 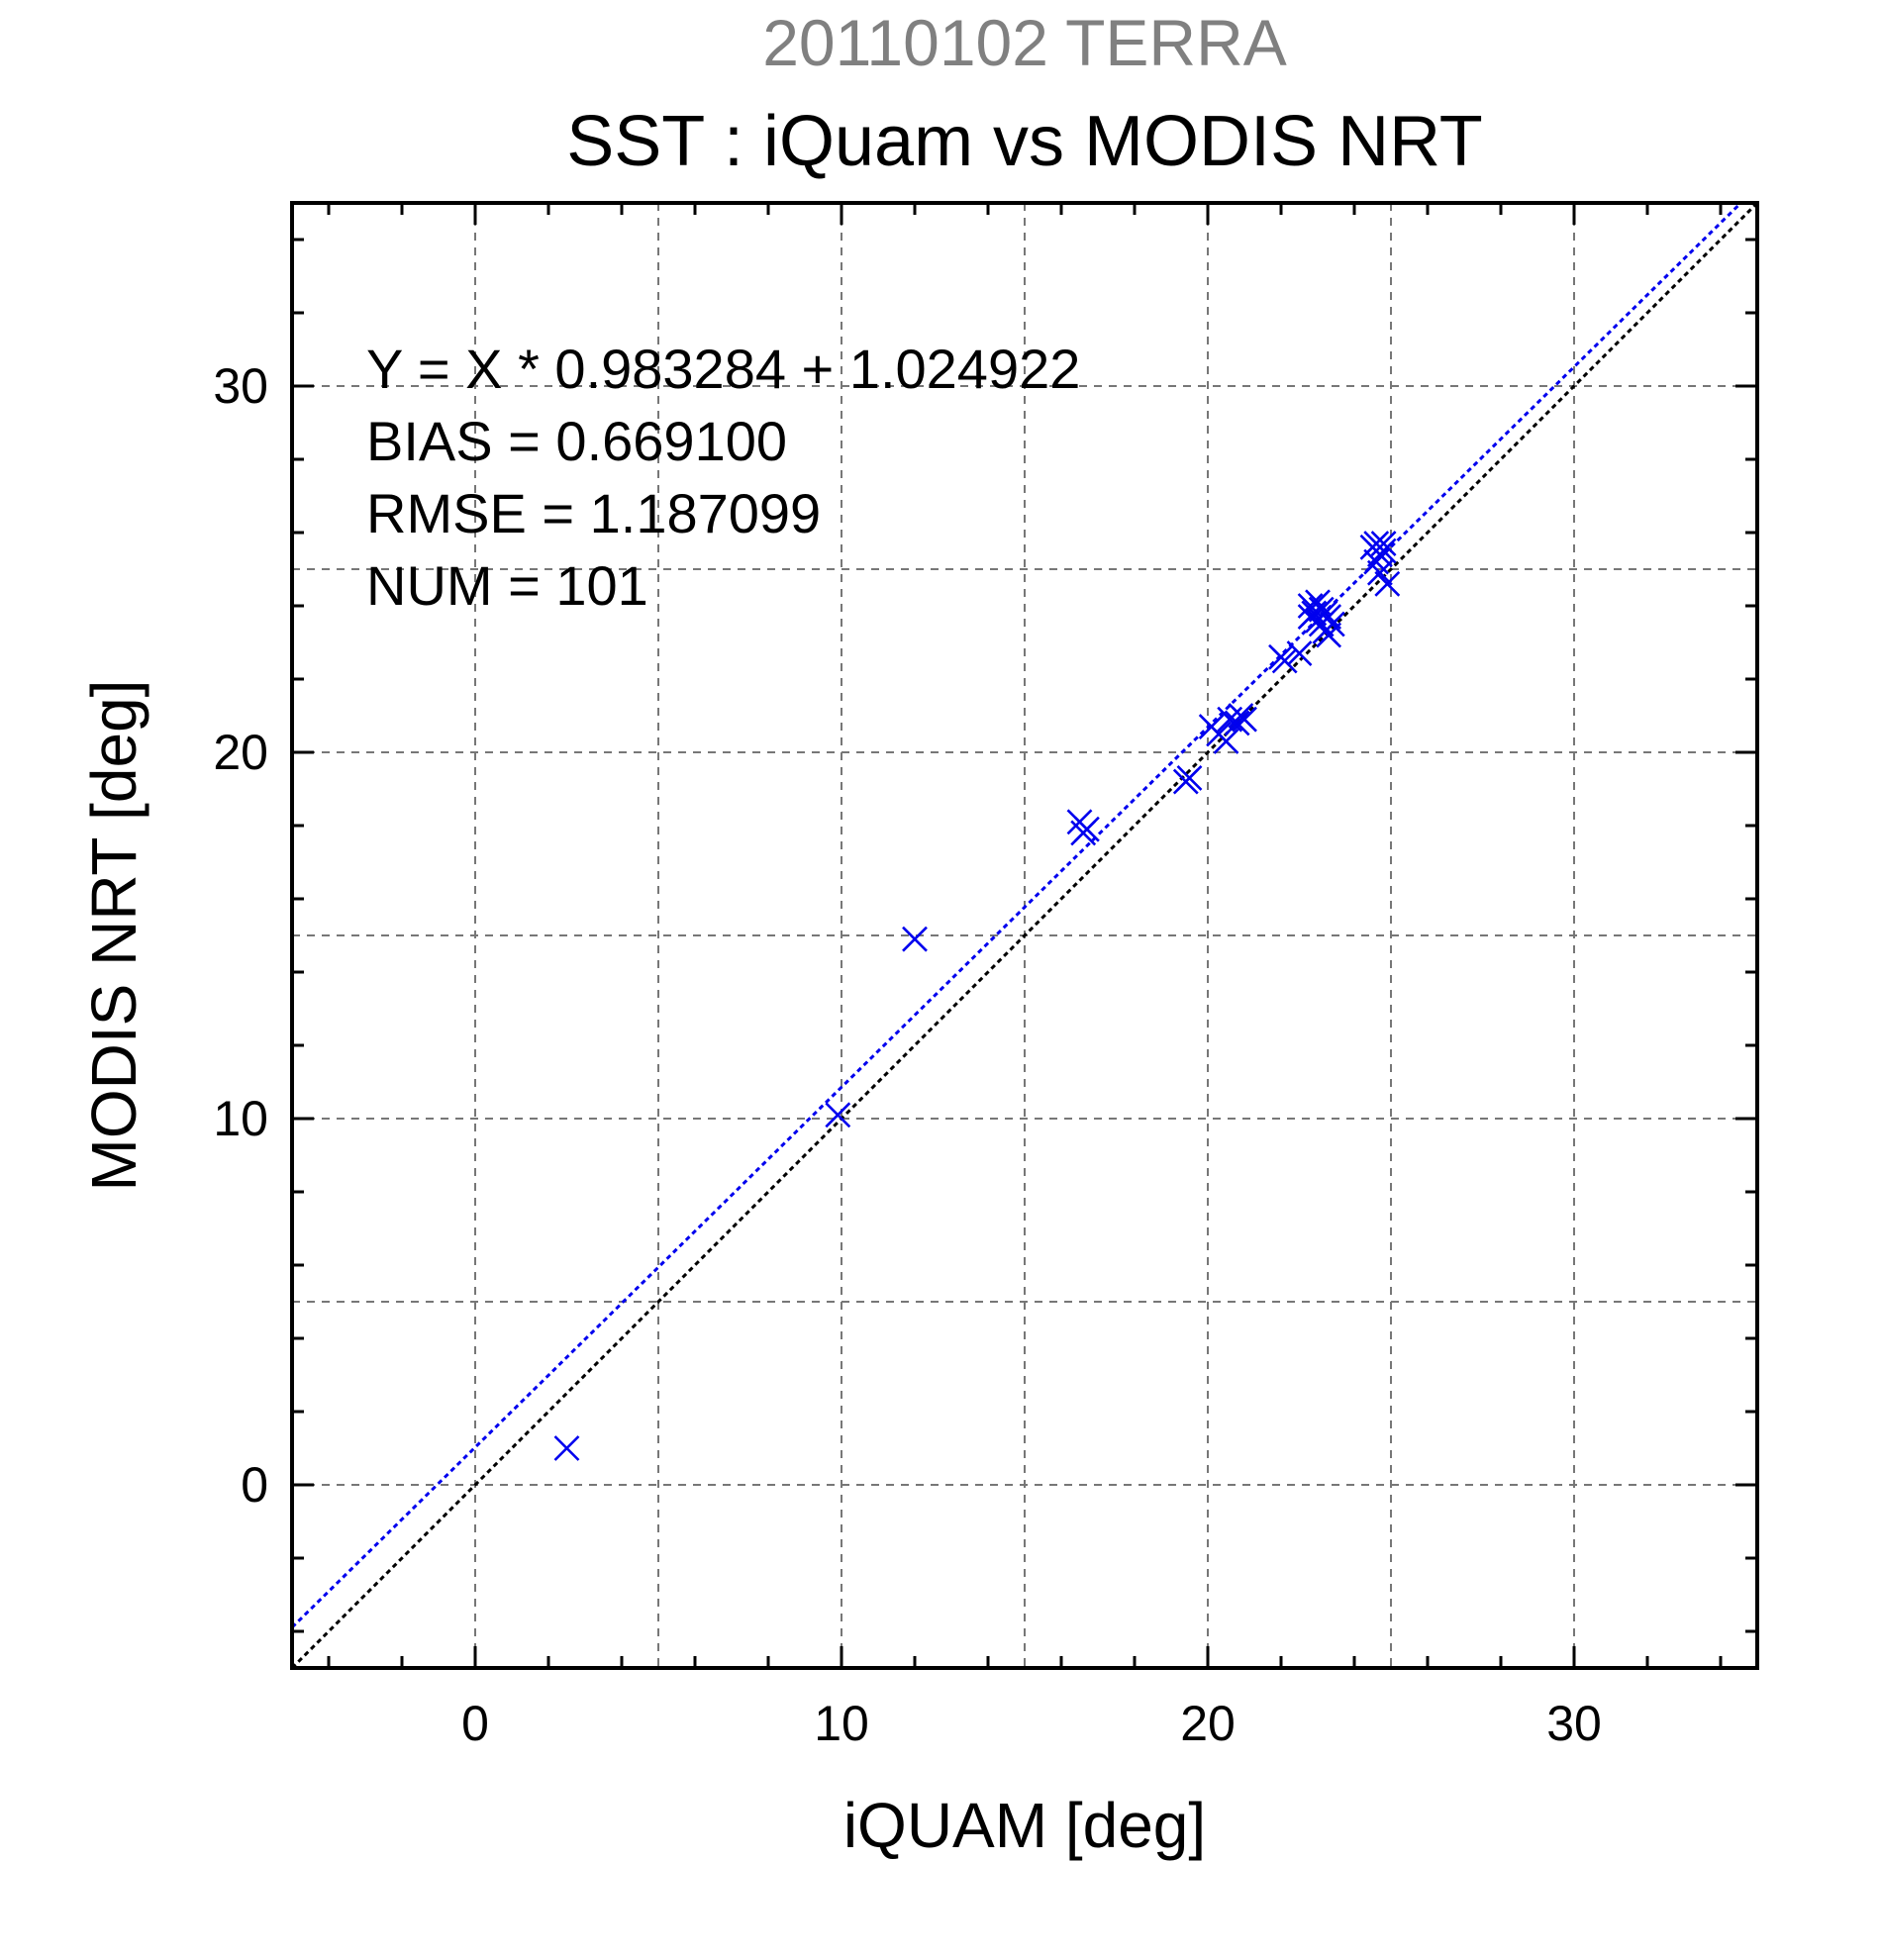 What do you see at coordinates (1574, 1723) in the screenshot?
I see `x-tick-label: 30` at bounding box center [1574, 1723].